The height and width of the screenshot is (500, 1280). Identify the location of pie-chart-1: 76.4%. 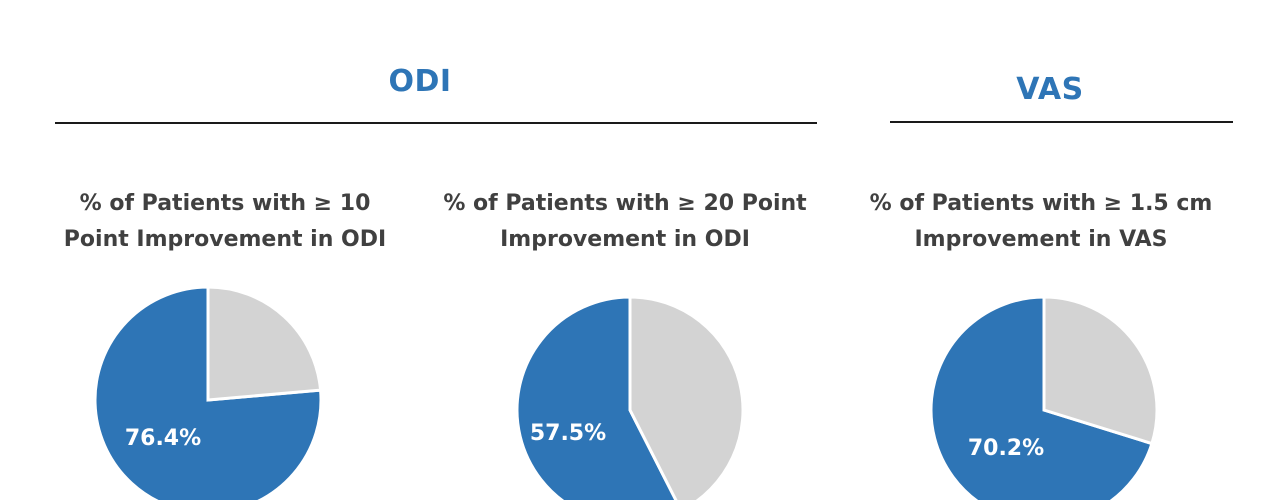
(208, 392).